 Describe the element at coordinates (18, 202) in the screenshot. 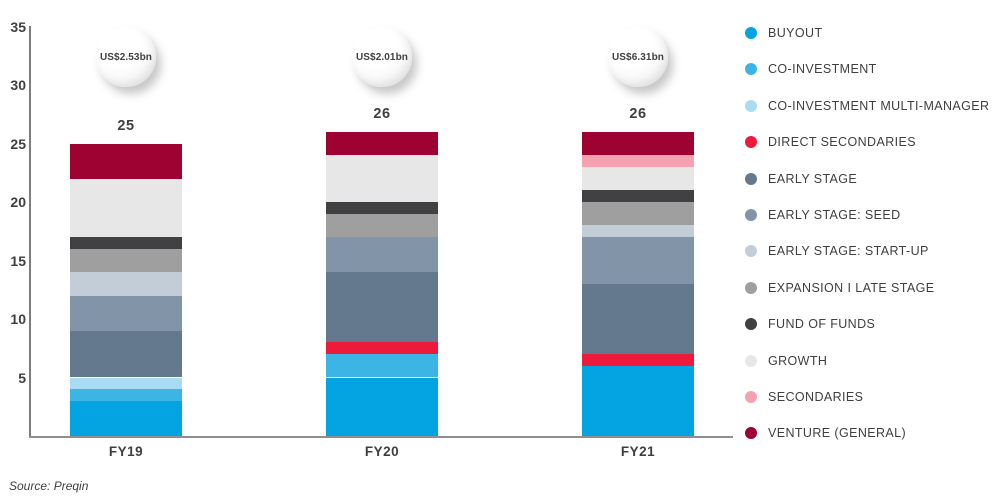

I see `y-axis-tick-label: 20` at that location.